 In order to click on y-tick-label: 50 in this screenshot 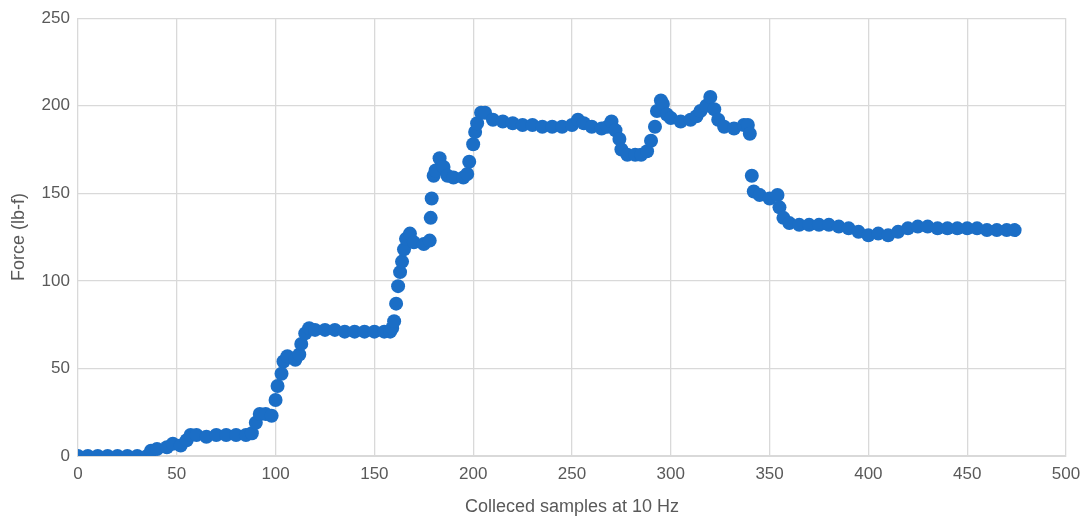, I will do `click(60, 368)`.